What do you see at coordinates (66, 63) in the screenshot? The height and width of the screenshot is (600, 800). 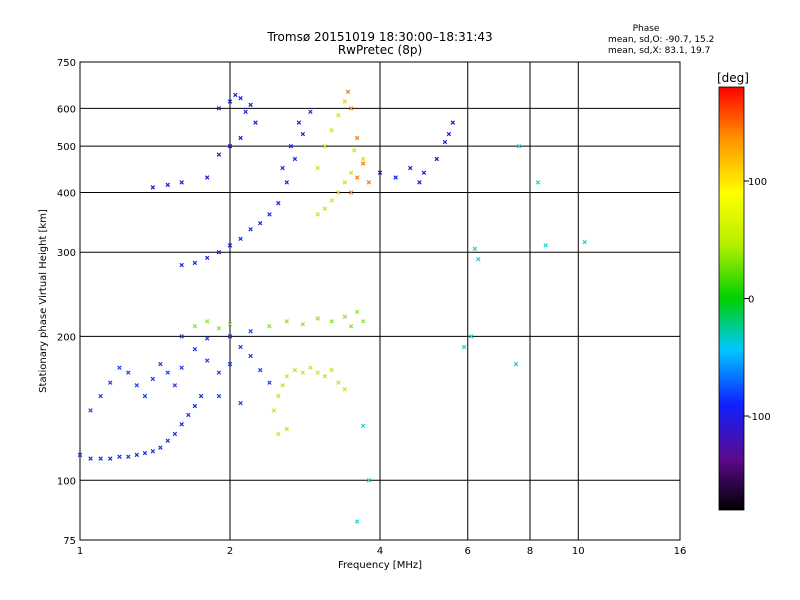 I see `y-tick-label: 750` at bounding box center [66, 63].